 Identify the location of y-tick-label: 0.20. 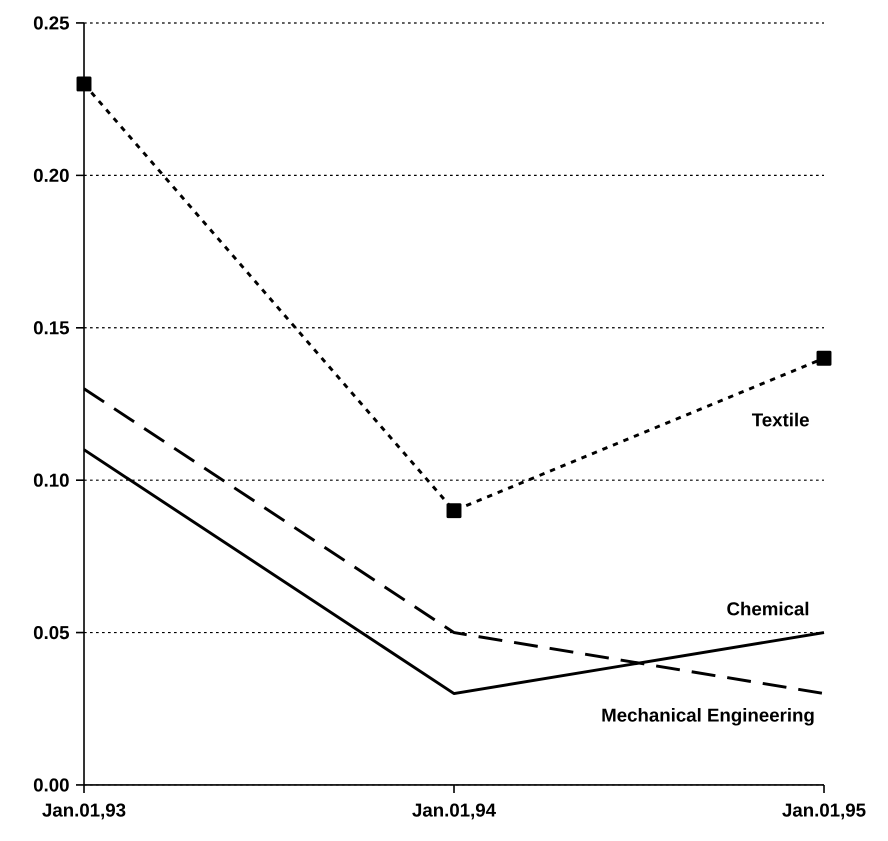
(51, 175).